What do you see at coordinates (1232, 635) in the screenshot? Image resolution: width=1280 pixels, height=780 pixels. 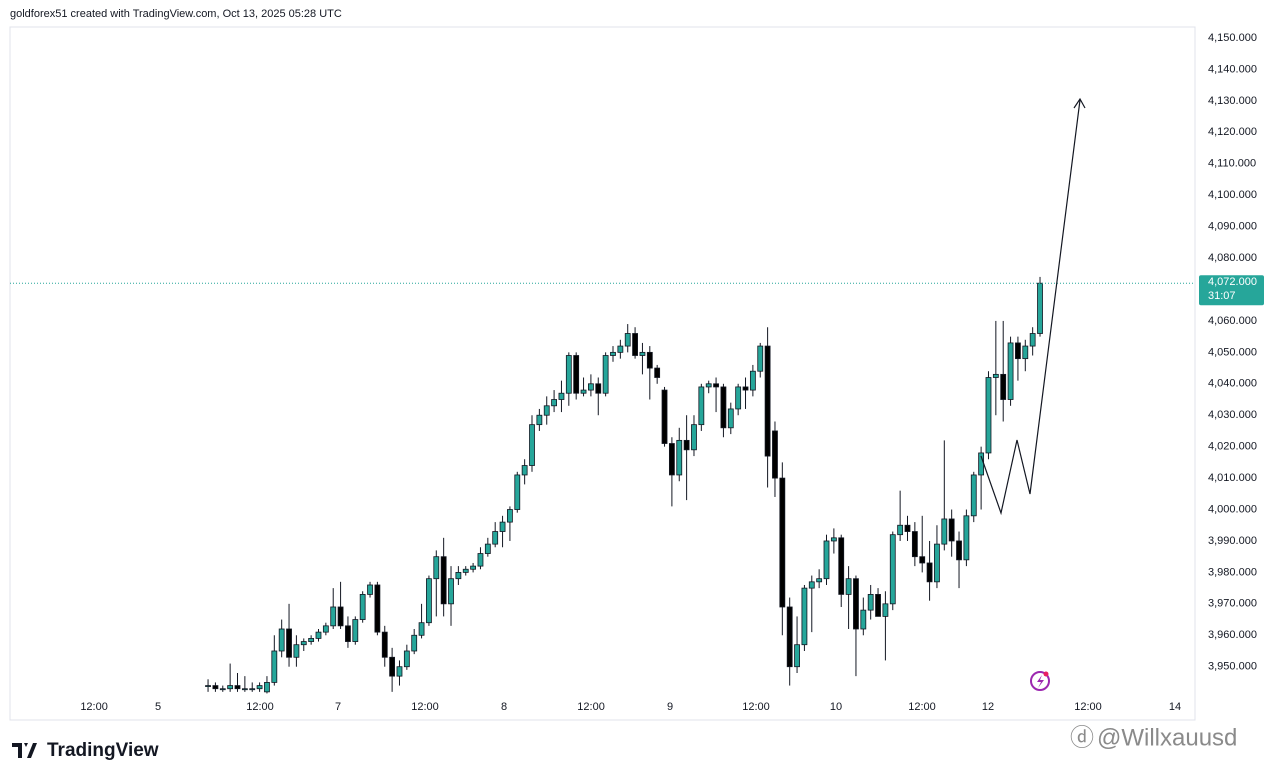 I see `y-tick-label: 3,960.000` at bounding box center [1232, 635].